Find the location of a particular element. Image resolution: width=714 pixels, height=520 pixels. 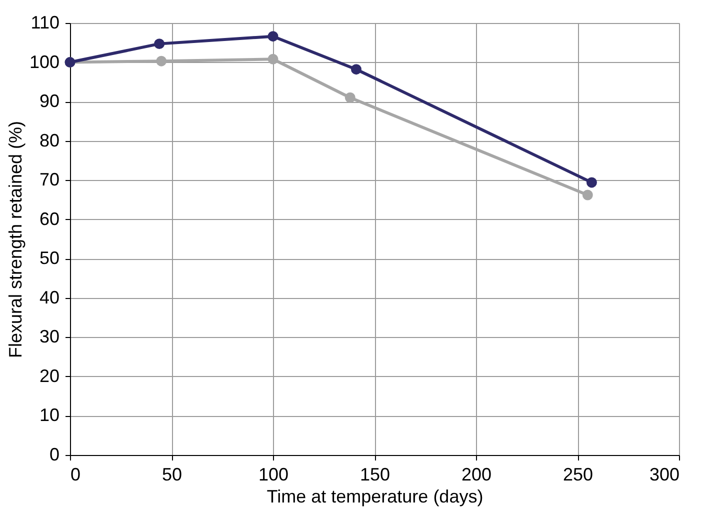

y-tick-label: 60 is located at coordinates (49, 218).